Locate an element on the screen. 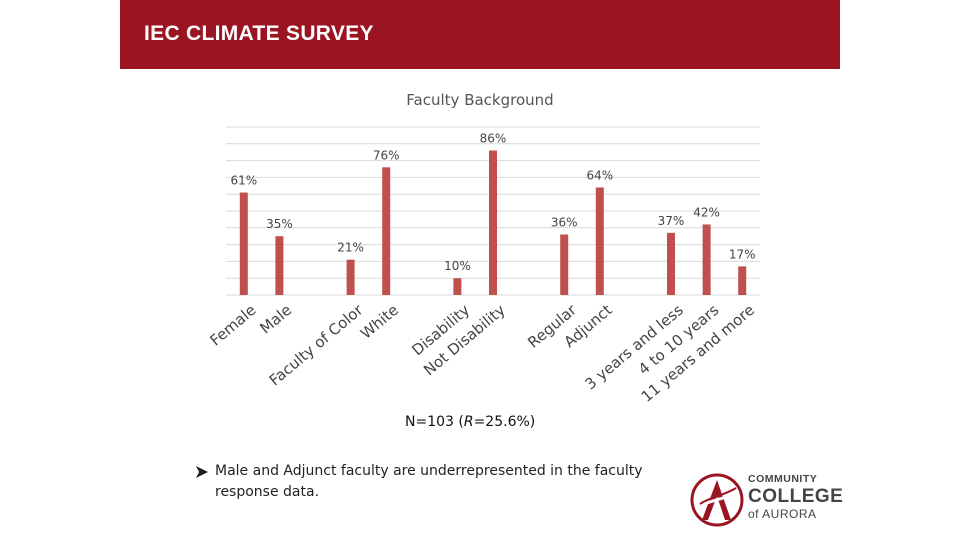 Image resolution: width=960 pixels, height=540 pixels. chart-title: Faculty Background is located at coordinates (479, 100).